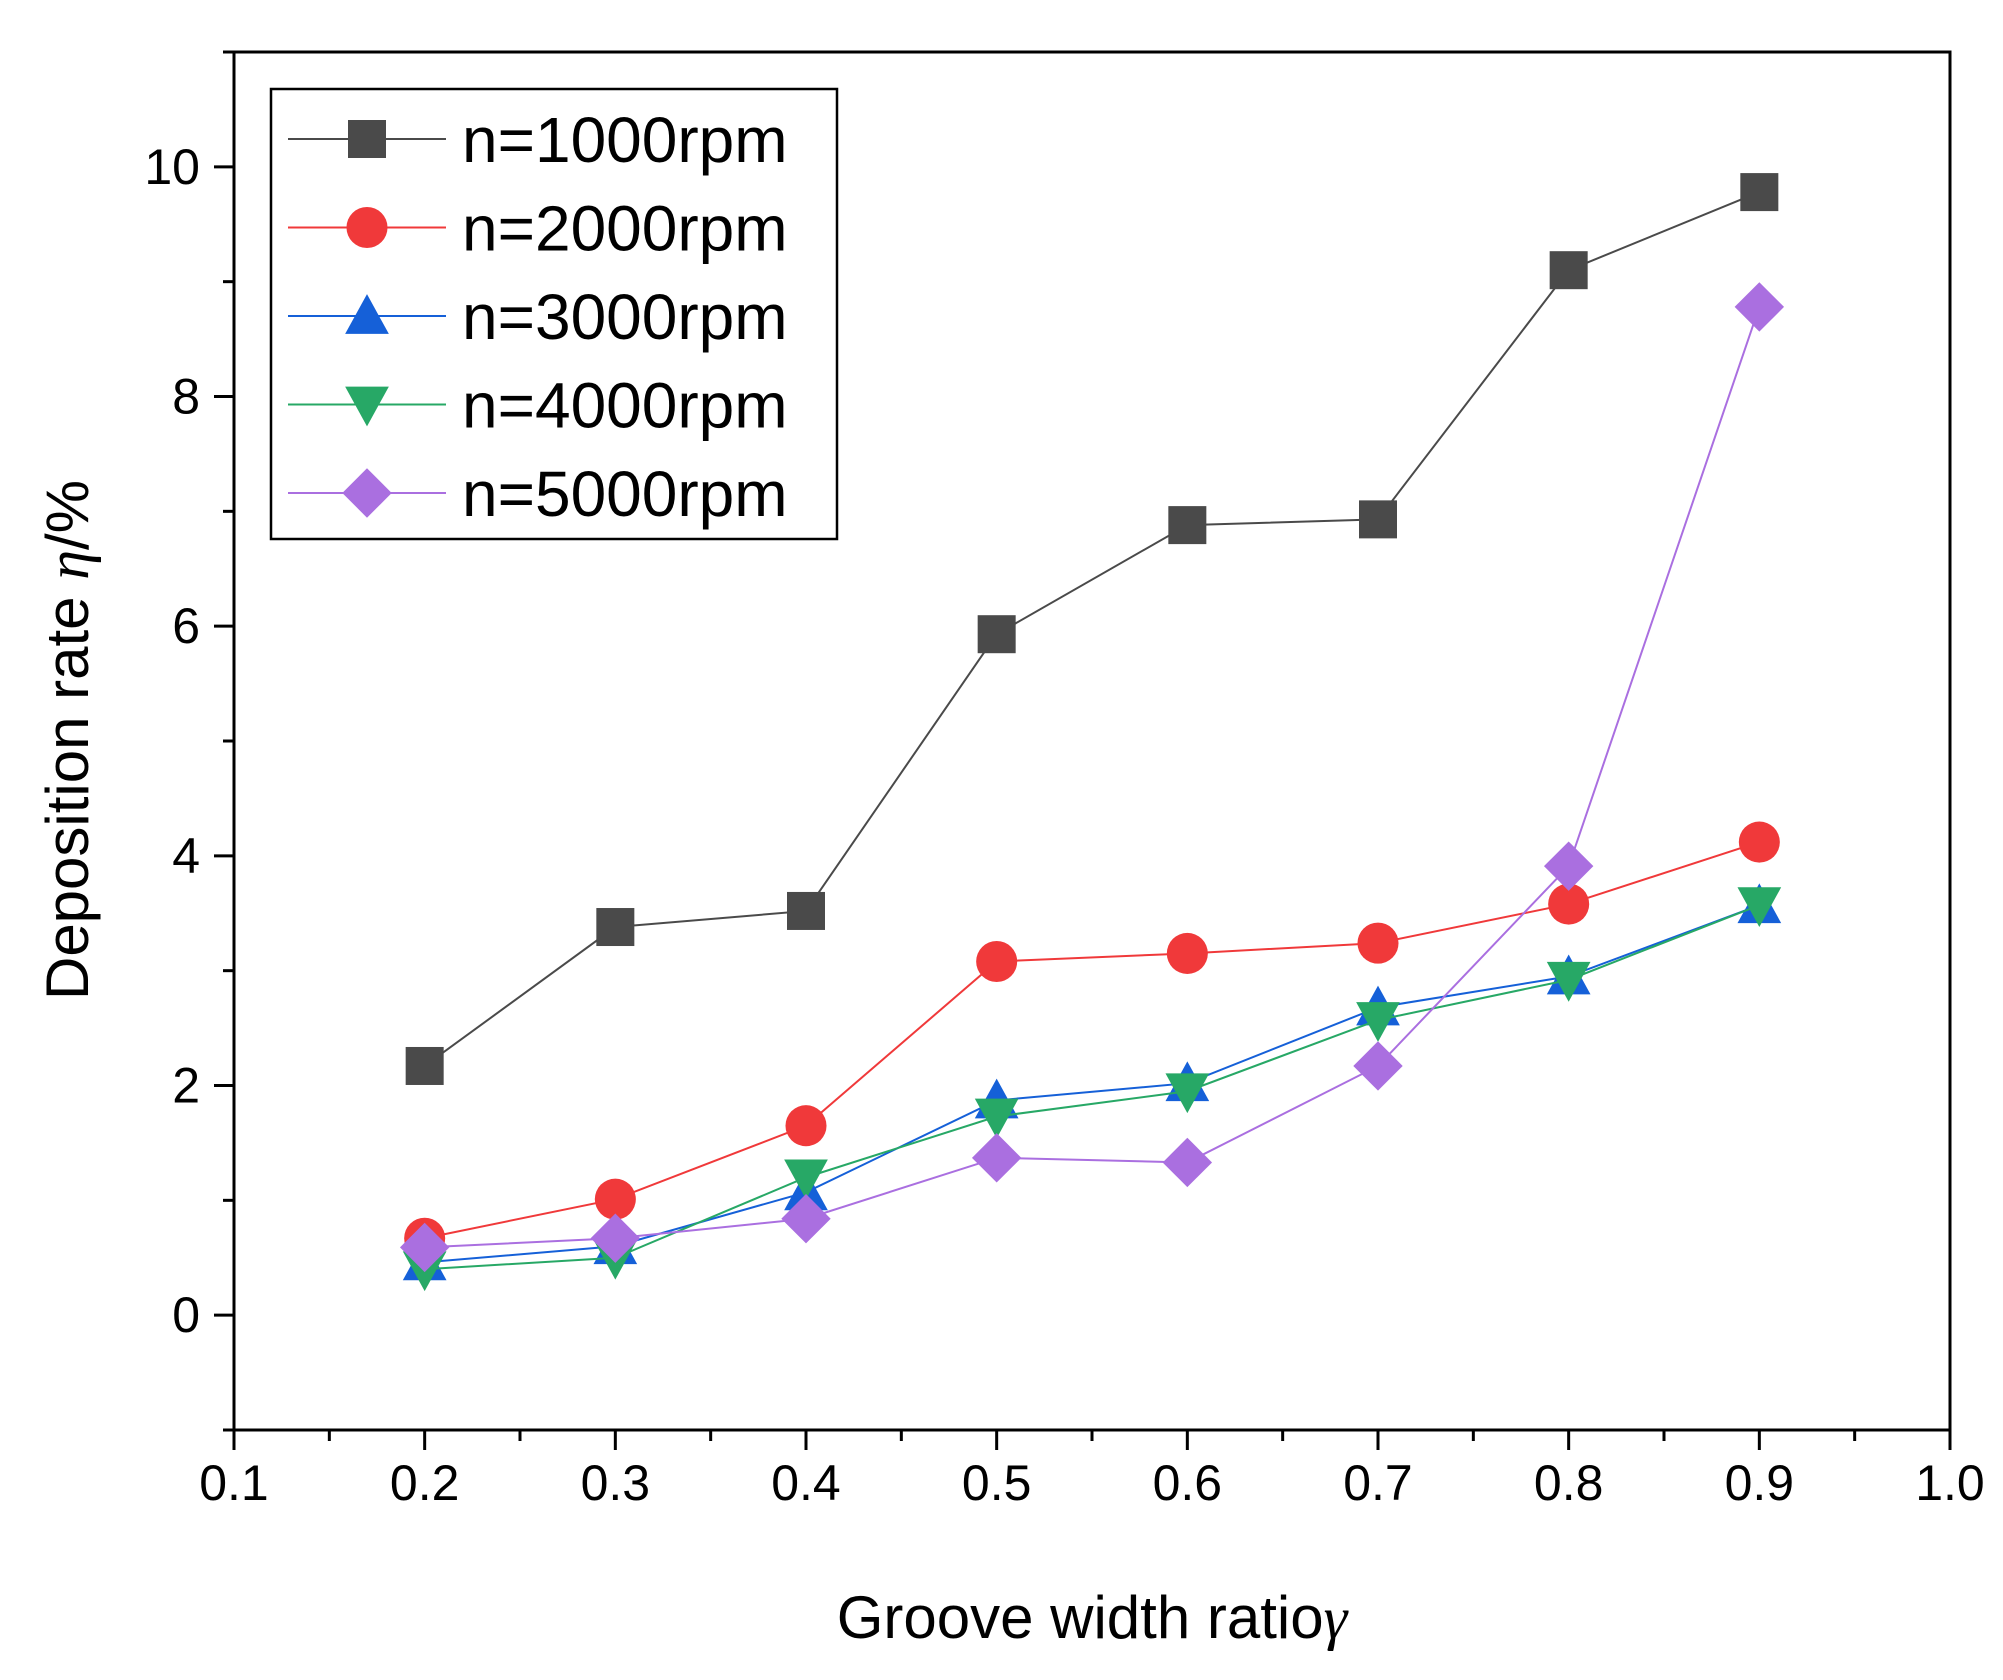 The width and height of the screenshot is (2003, 1680). I want to click on x-tick-label: 0.8, so click(1569, 1483).